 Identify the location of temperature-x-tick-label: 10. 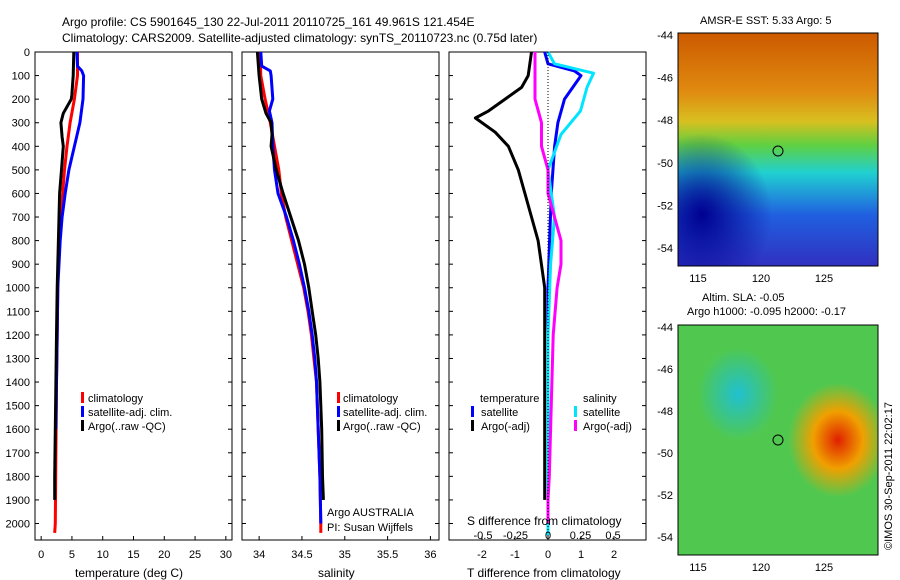
(103, 555).